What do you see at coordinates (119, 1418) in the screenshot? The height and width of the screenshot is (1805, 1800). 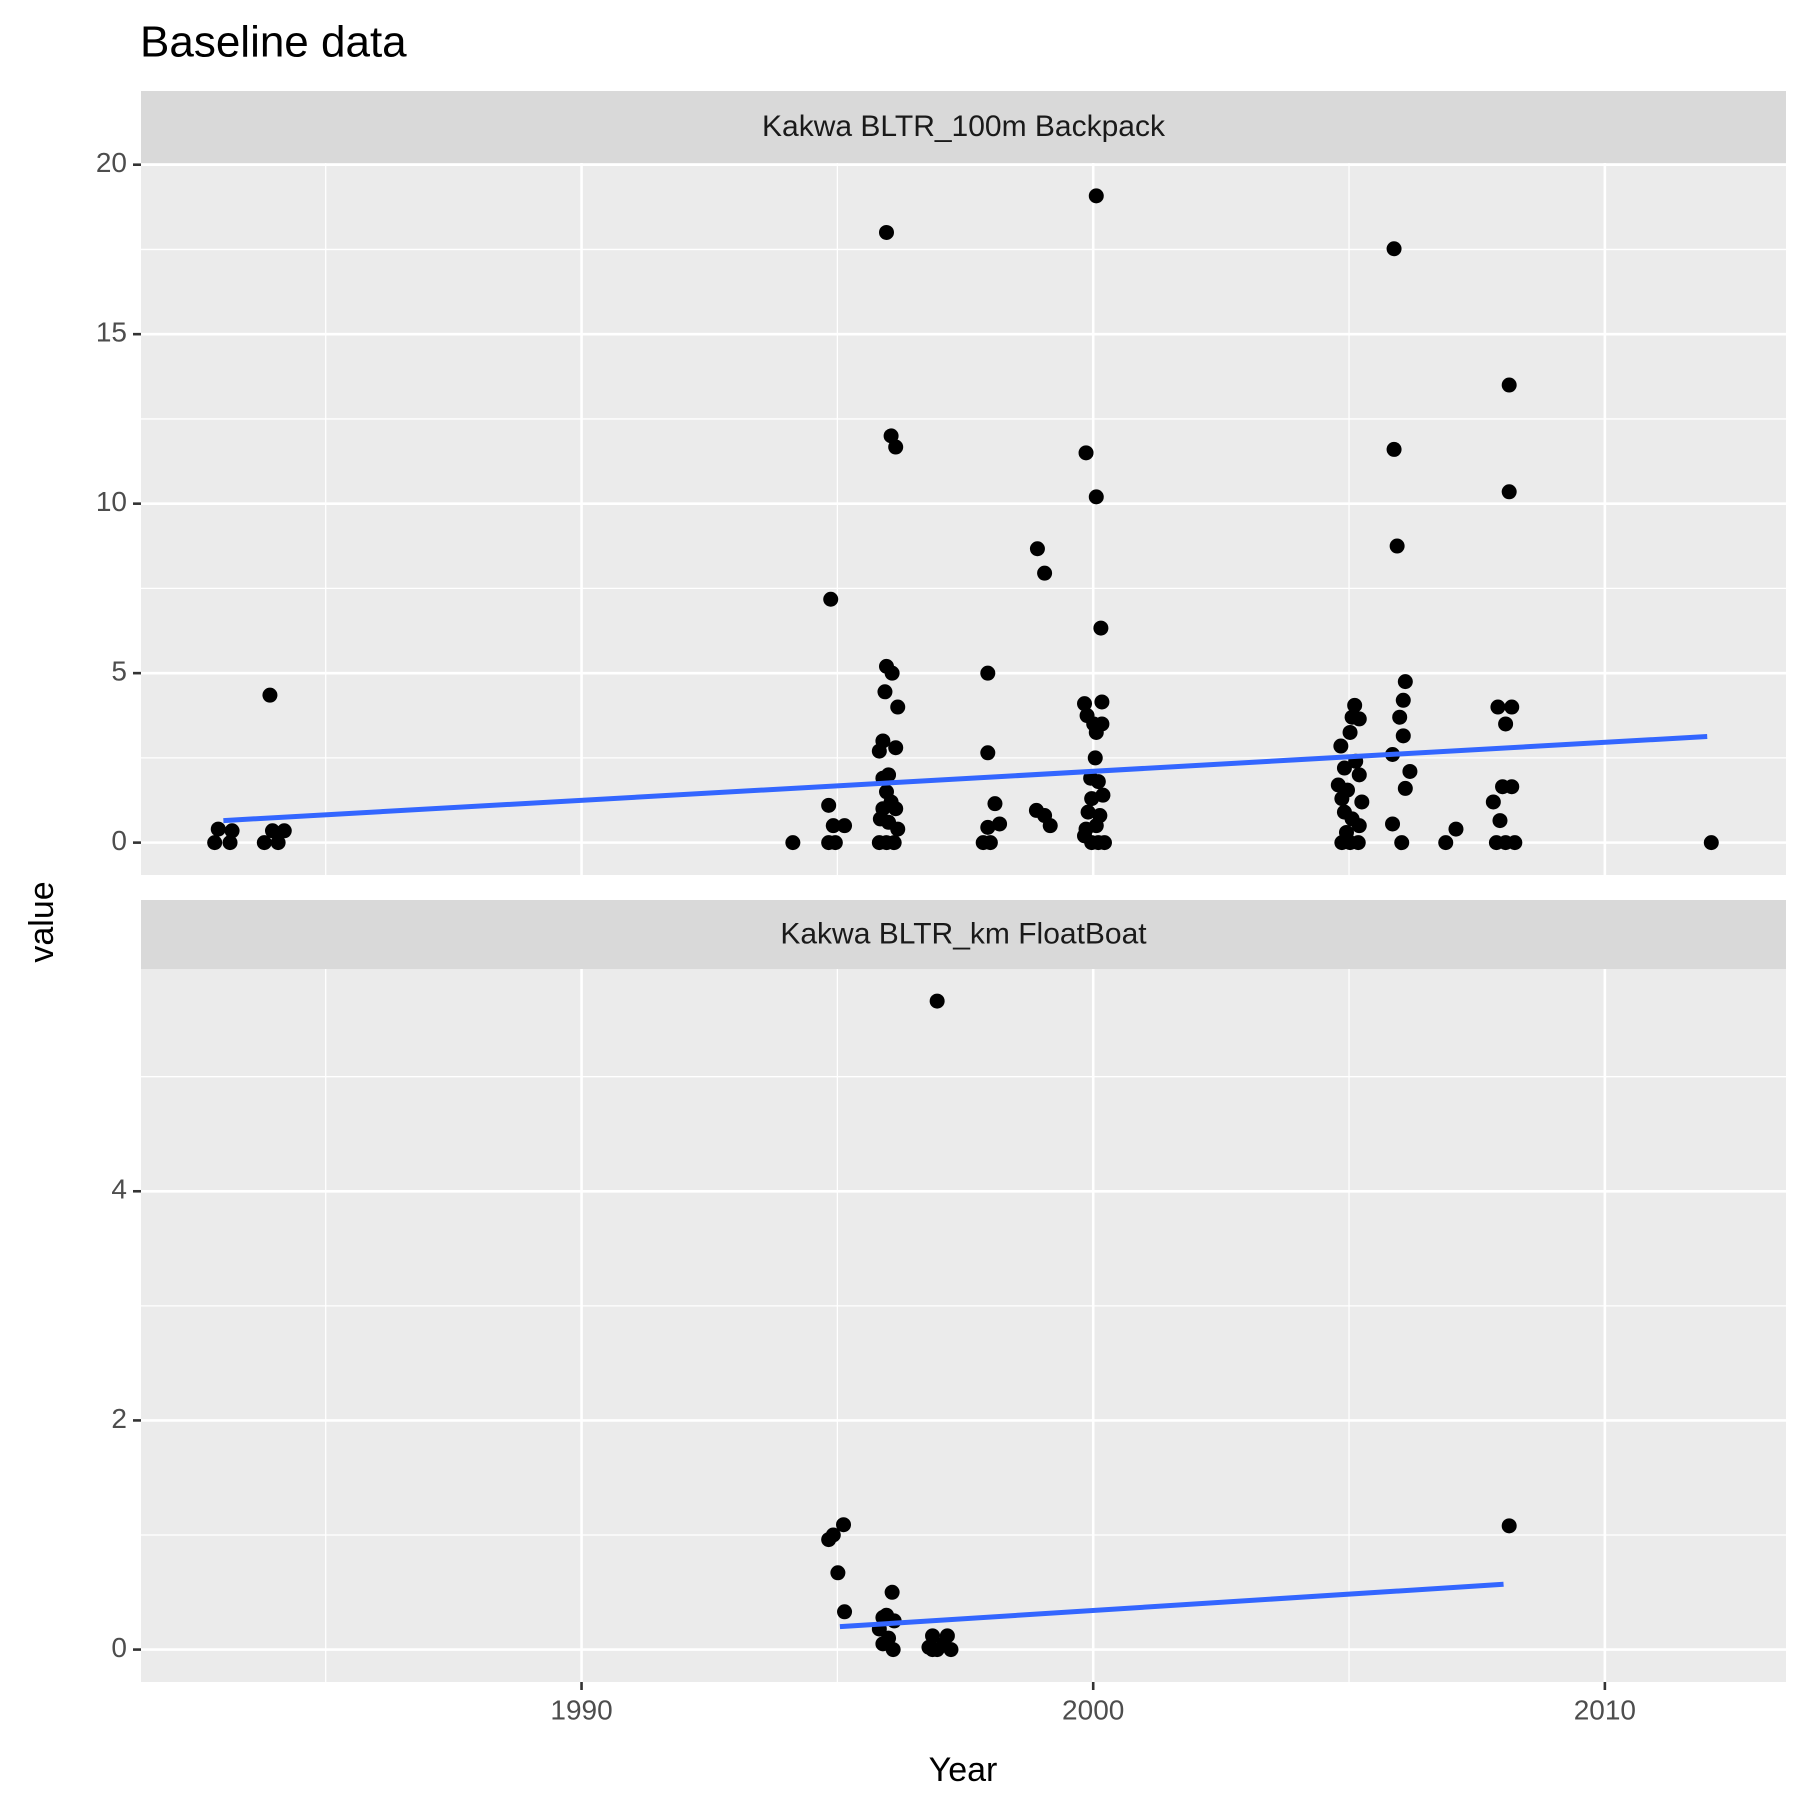 I see `y-tick-label: 2` at bounding box center [119, 1418].